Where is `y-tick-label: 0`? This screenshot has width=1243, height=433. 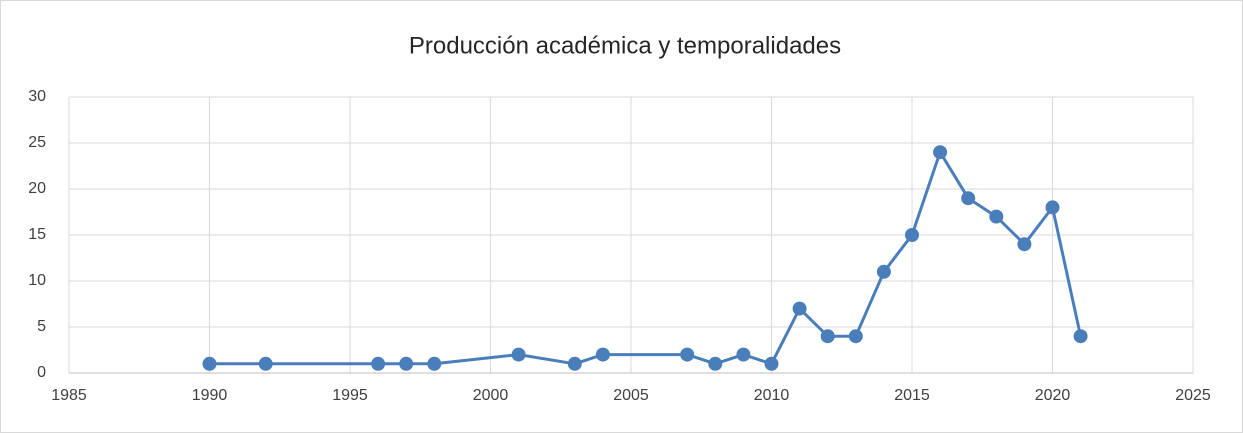
y-tick-label: 0 is located at coordinates (41, 372).